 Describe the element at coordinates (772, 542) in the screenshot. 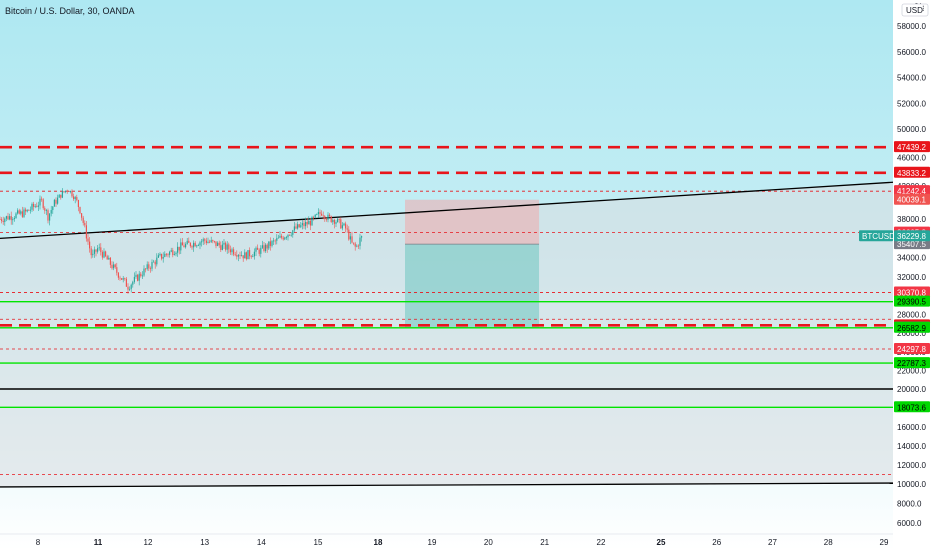

I see `xtick-label-13: 27` at that location.